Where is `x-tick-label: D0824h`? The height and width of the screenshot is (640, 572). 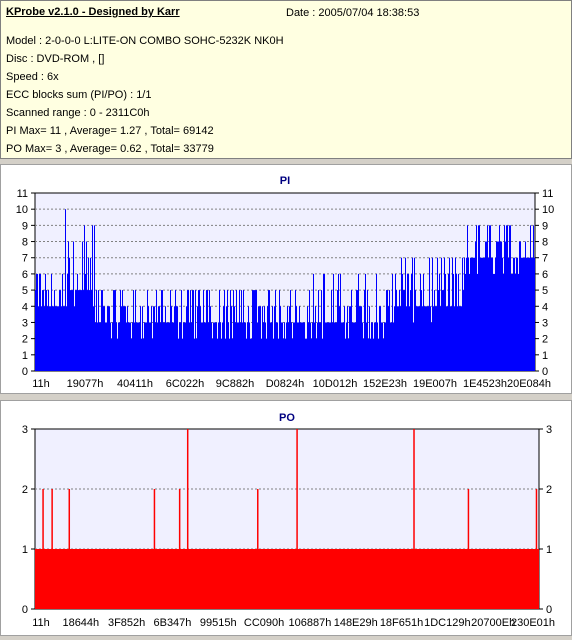 x-tick-label: D0824h is located at coordinates (285, 384).